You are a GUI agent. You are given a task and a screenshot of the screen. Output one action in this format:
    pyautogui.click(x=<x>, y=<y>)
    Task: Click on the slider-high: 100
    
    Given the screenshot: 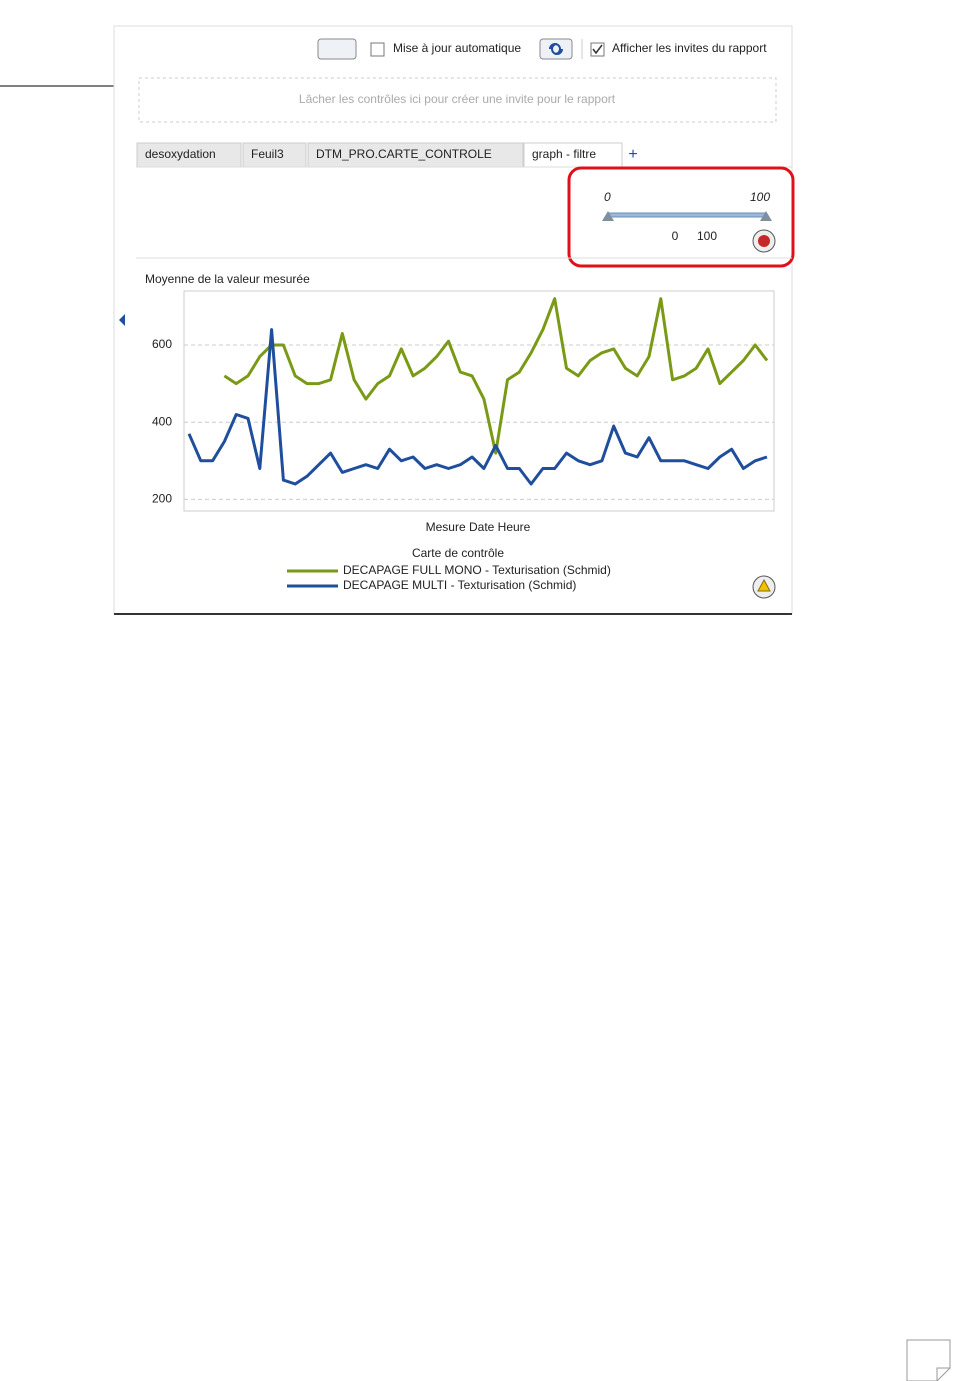 What is the action you would take?
    pyautogui.click(x=707, y=236)
    